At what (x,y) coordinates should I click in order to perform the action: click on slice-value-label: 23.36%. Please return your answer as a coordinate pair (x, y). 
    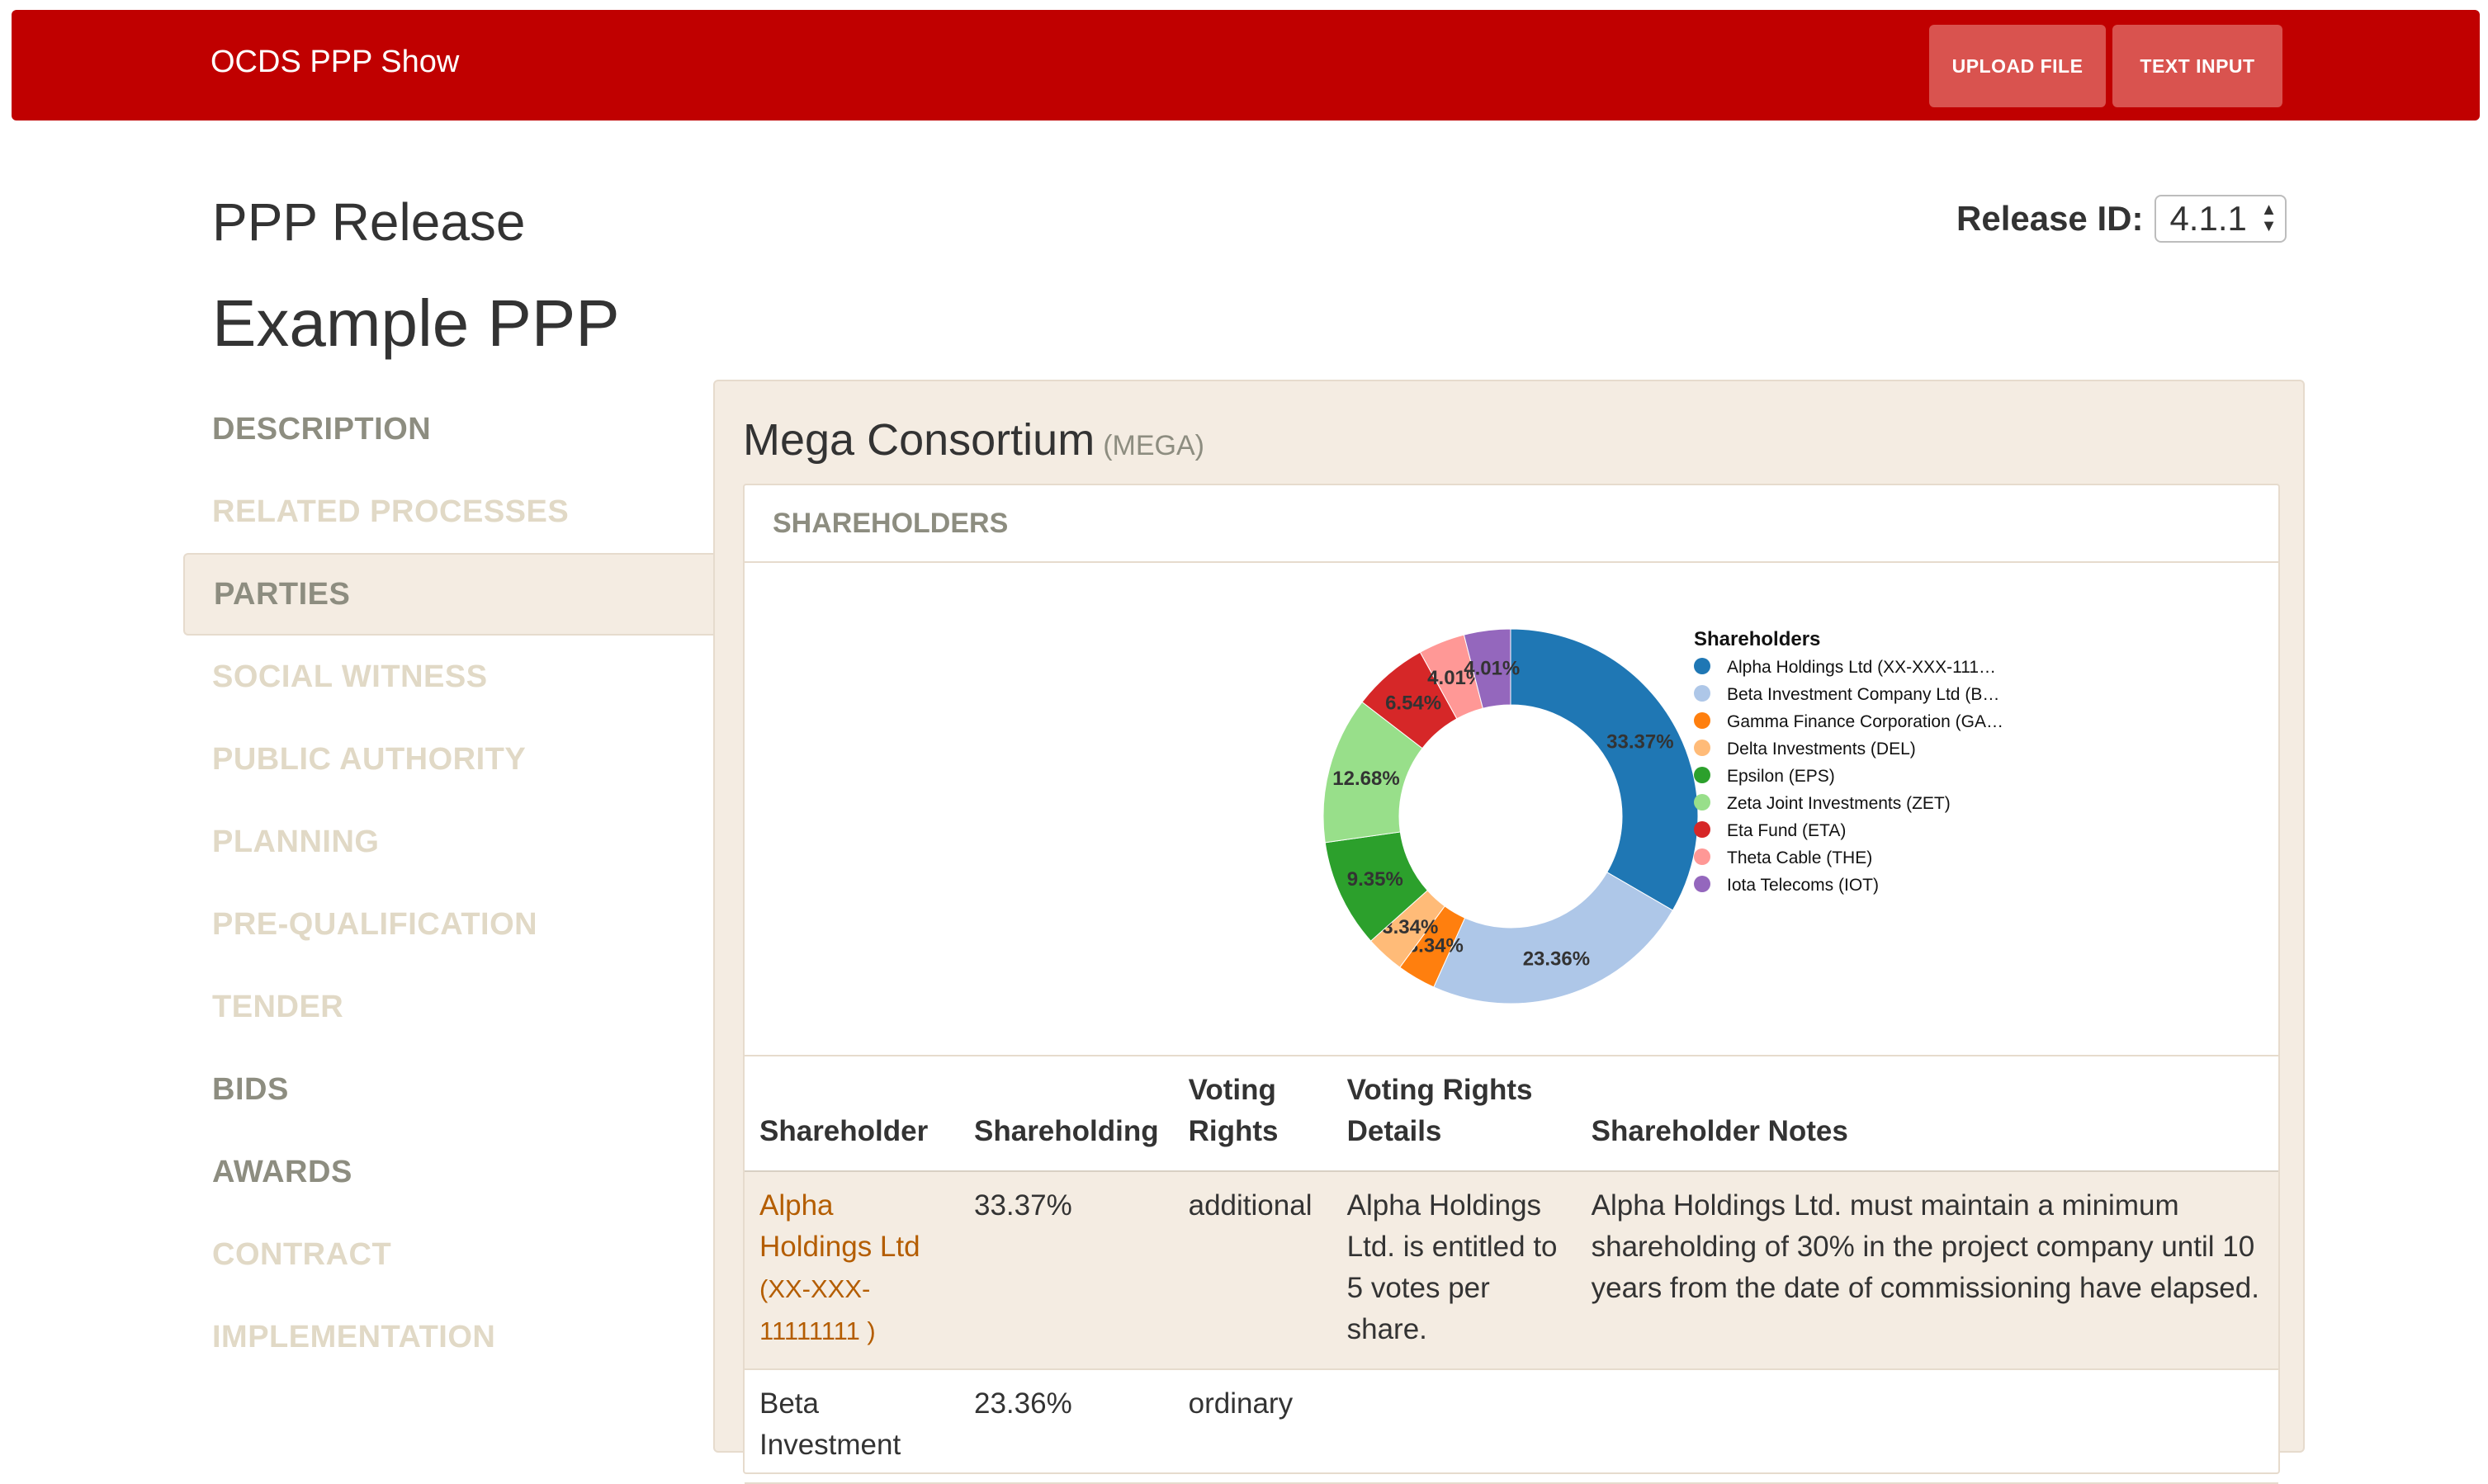
    Looking at the image, I should click on (1556, 959).